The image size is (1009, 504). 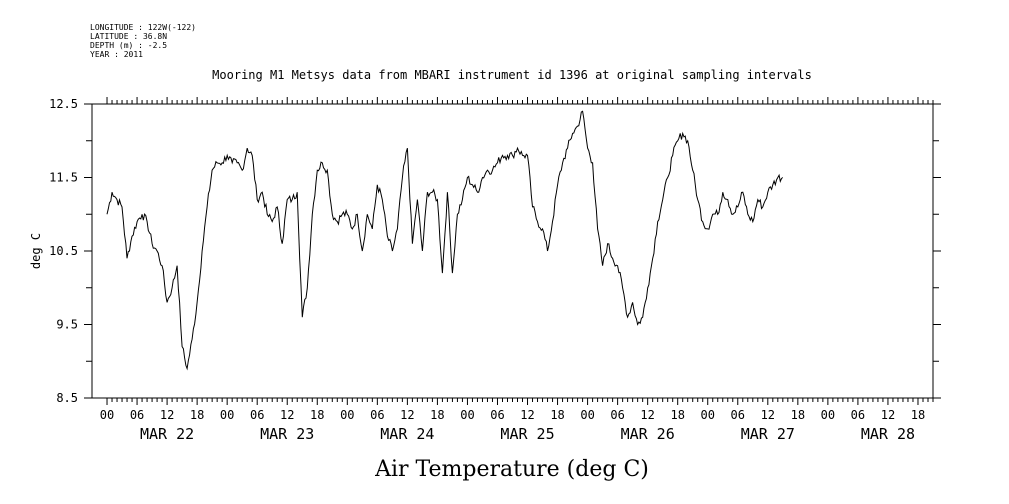 What do you see at coordinates (143, 27) in the screenshot?
I see `longitude-text: LONGITUDE : 122W(-122)` at bounding box center [143, 27].